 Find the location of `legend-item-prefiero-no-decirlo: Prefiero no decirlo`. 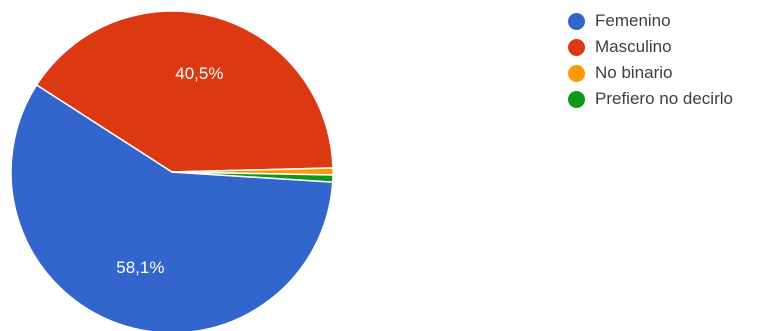

legend-item-prefiero-no-decirlo: Prefiero no decirlo is located at coordinates (650, 99).